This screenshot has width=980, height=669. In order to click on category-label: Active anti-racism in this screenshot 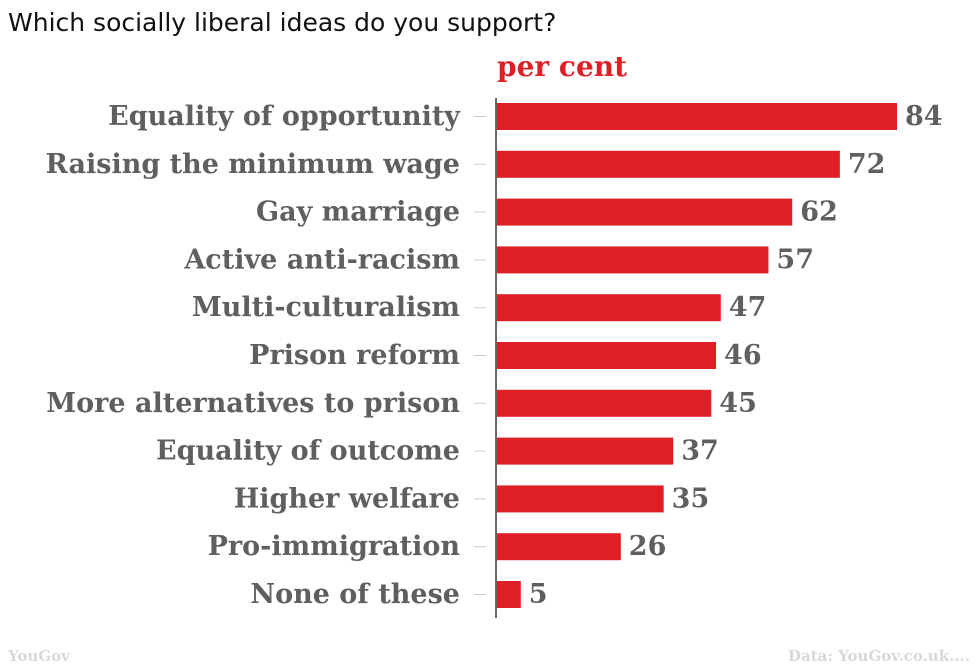, I will do `click(321, 259)`.